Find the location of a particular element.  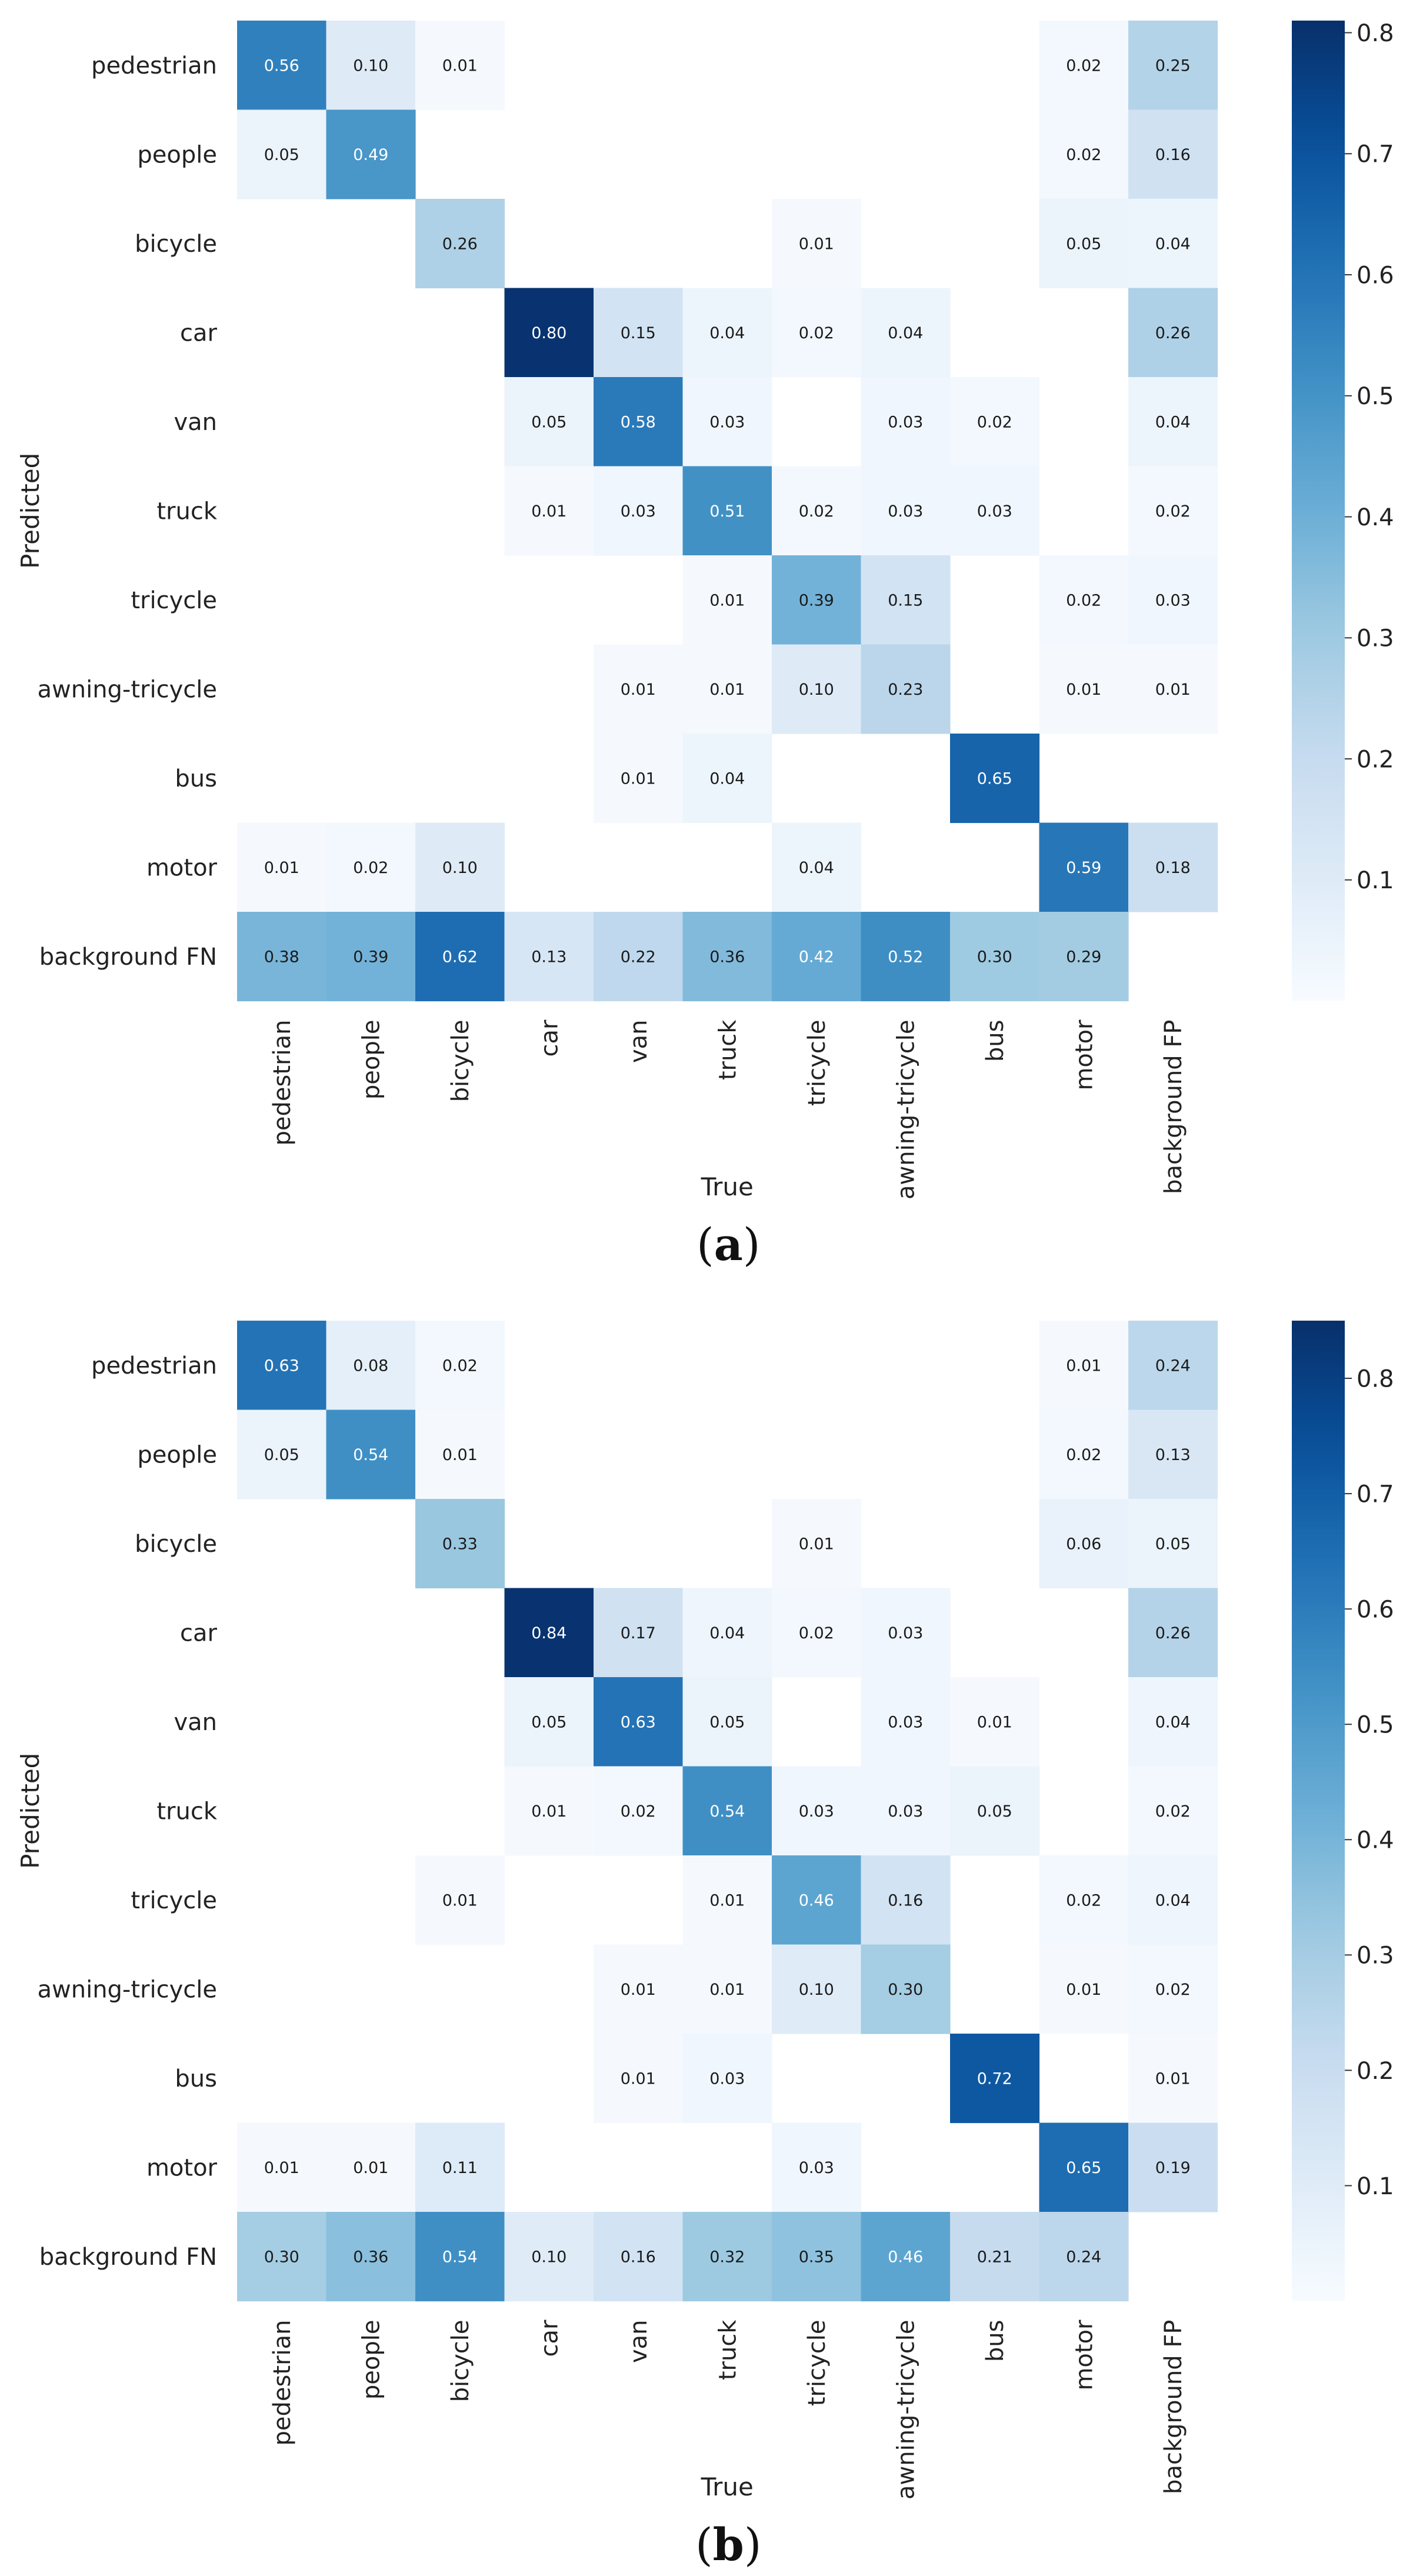

cell-value-label: 0.05 is located at coordinates (1173, 1544).